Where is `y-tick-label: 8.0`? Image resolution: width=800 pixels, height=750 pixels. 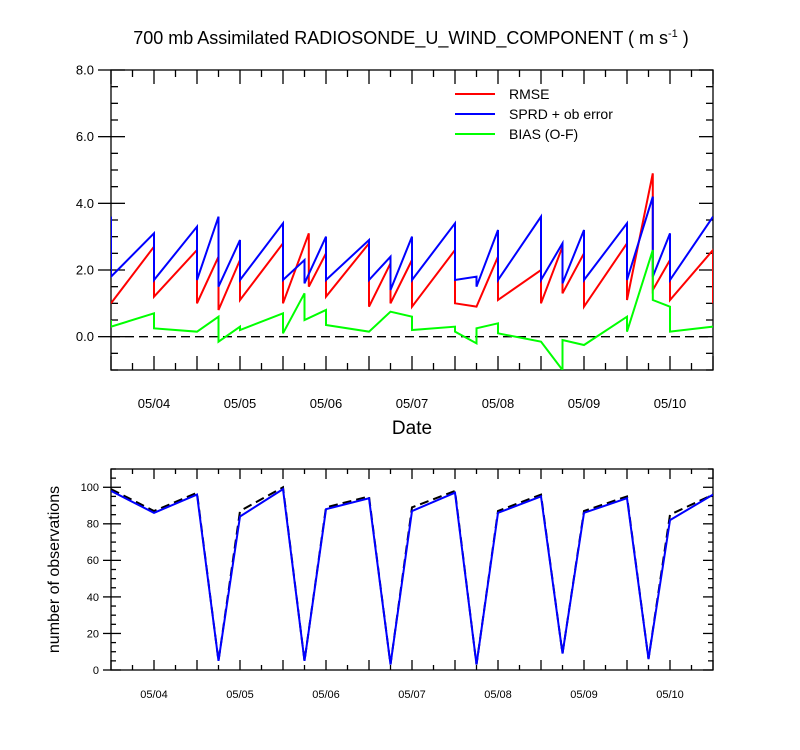 y-tick-label: 8.0 is located at coordinates (85, 70).